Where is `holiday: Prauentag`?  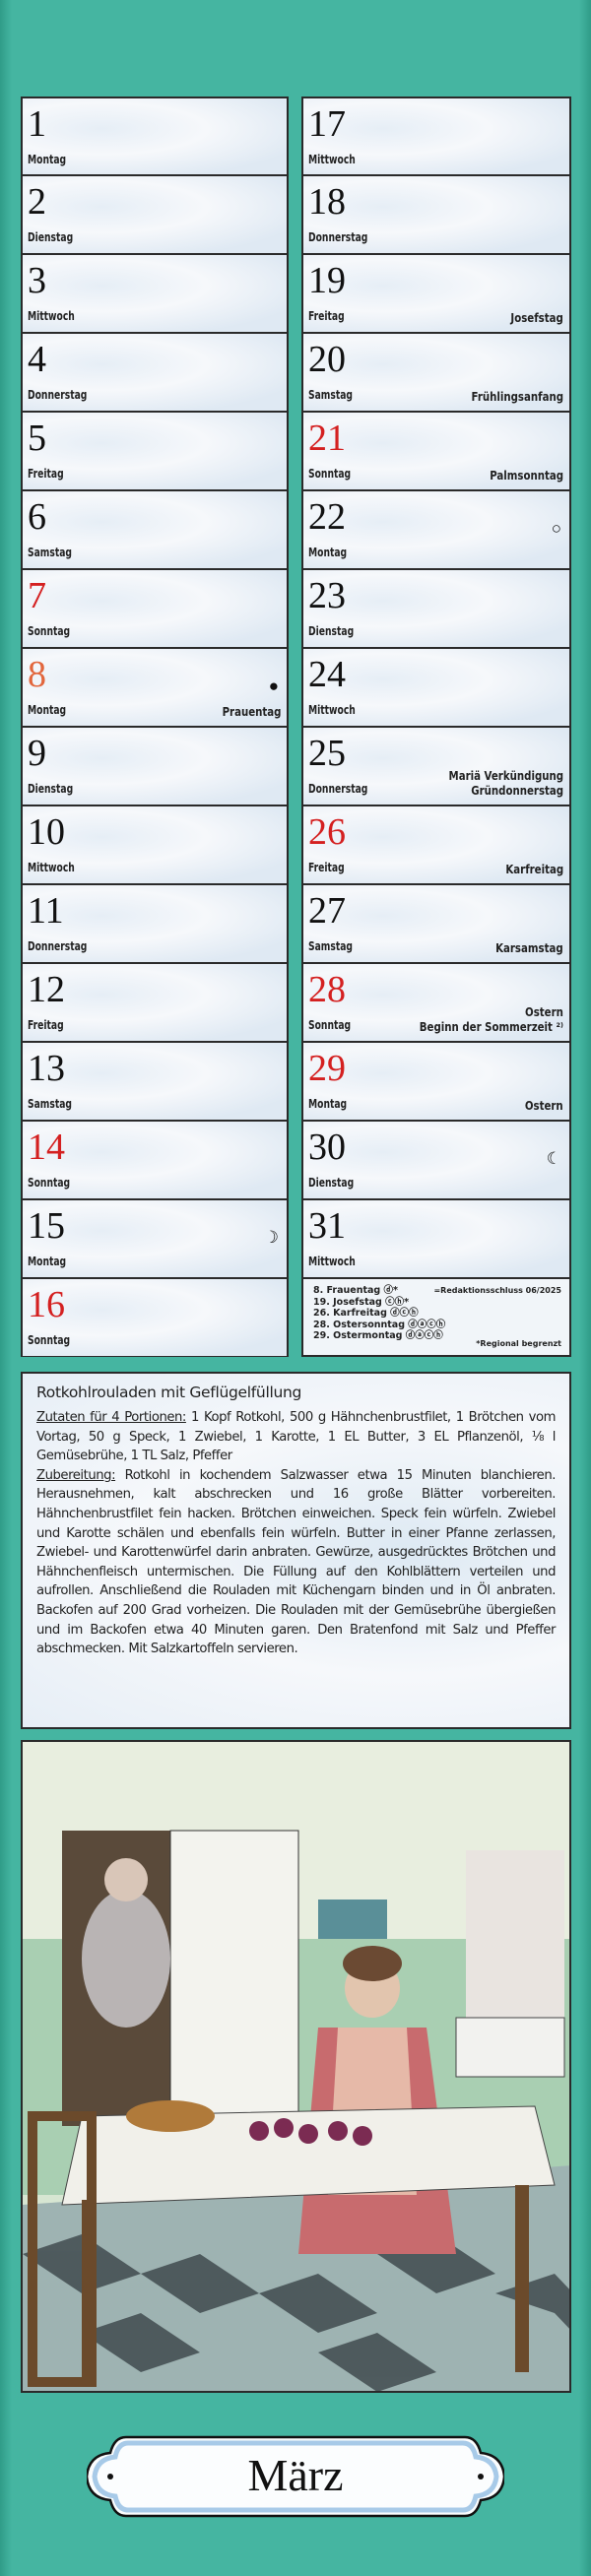 holiday: Prauentag is located at coordinates (251, 712).